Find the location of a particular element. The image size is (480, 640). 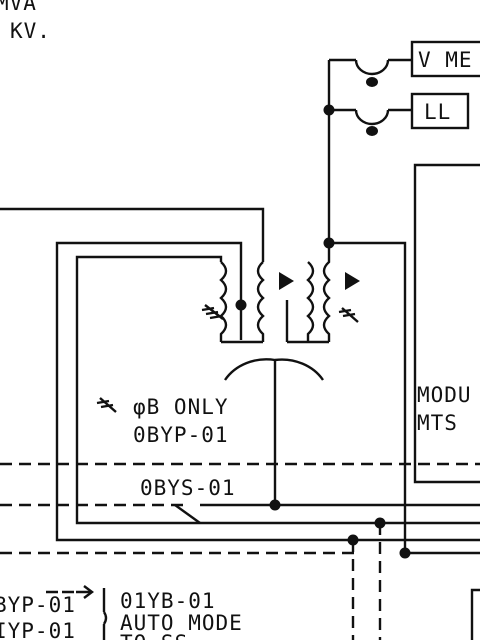

brace is located at coordinates (105, 614).